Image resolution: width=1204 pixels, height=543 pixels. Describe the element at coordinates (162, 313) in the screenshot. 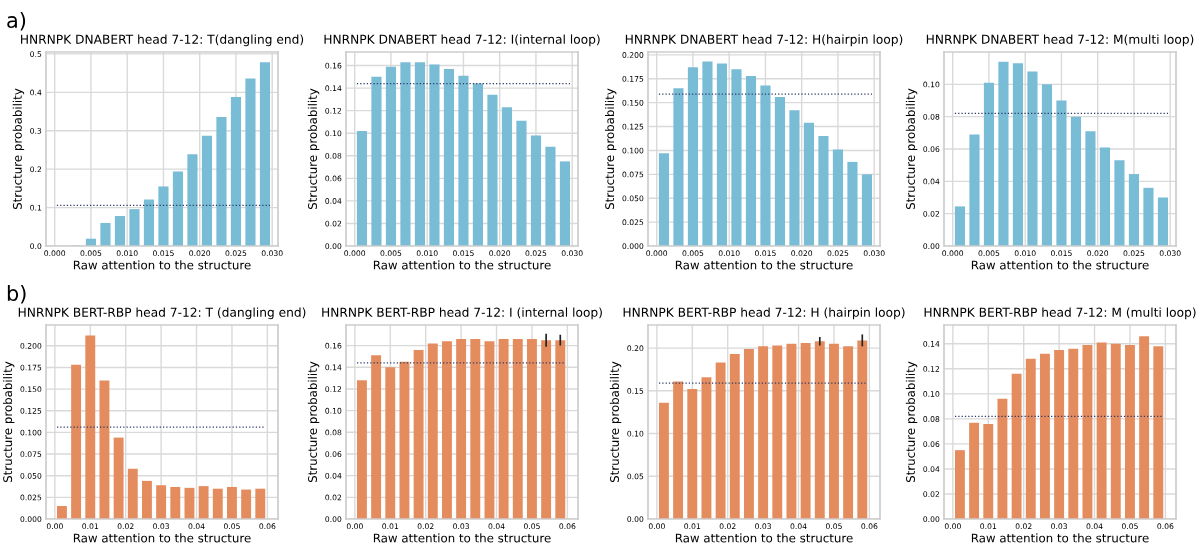

I see `chart-title: HNRNPK BERT-RBP head 7-12: T (dangling end)` at that location.